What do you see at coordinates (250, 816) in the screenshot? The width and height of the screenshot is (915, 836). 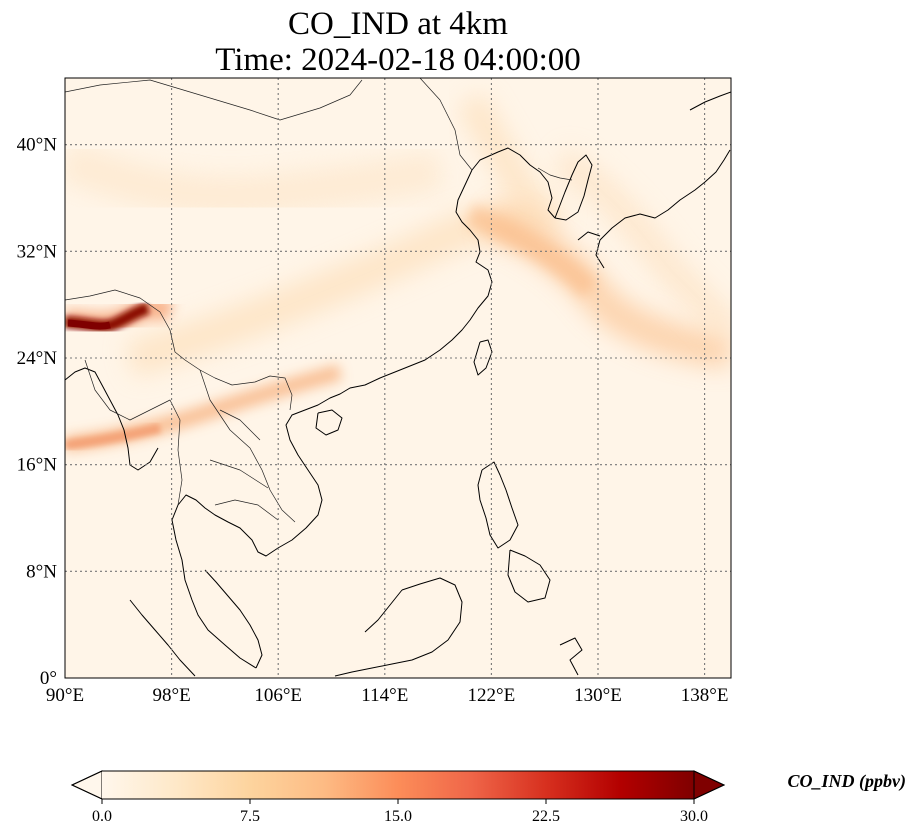 I see `colorbar-tick-label-1: 7.5` at bounding box center [250, 816].